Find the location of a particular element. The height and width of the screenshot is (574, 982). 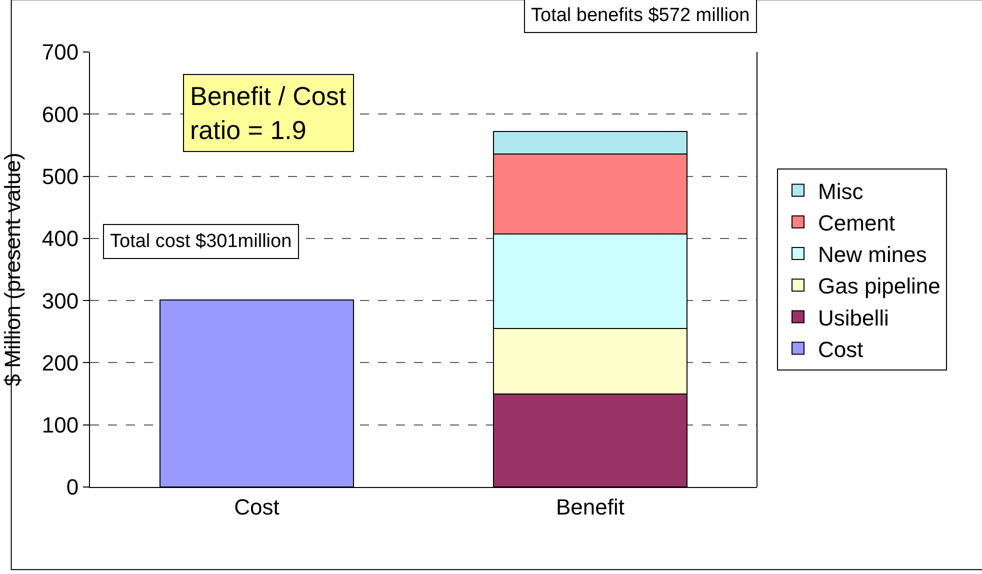

legend-label: New mines is located at coordinates (872, 255).